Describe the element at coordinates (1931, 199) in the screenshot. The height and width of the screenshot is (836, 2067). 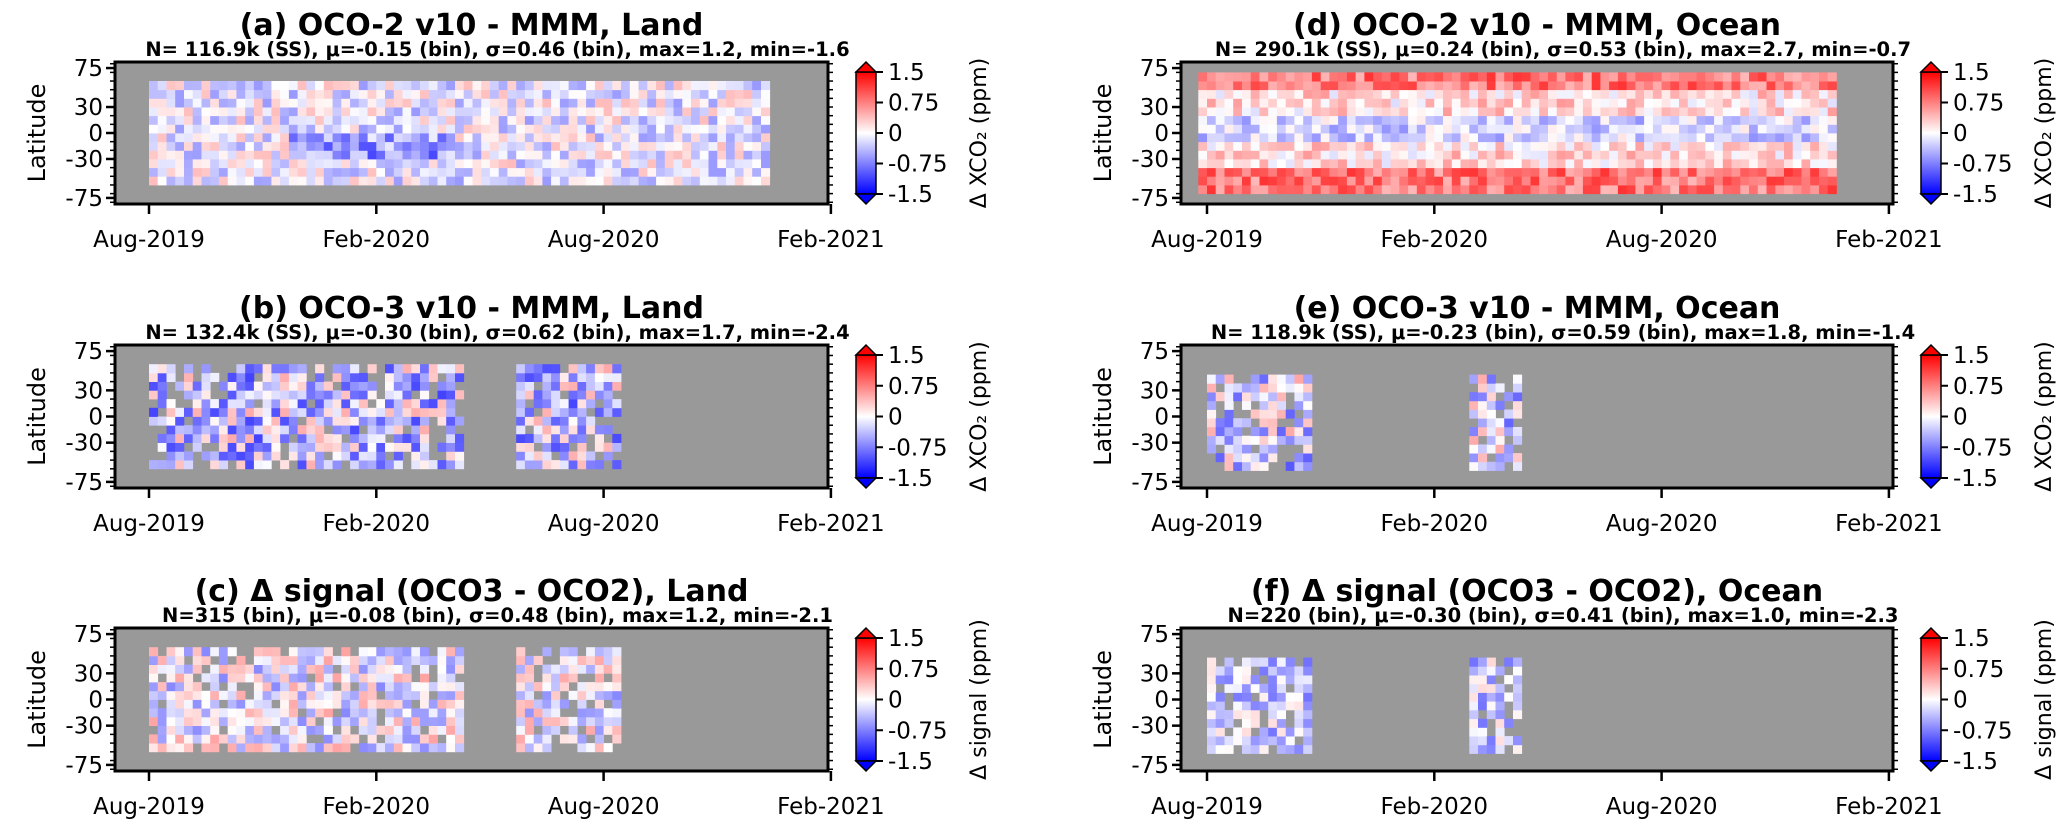
I see `colorbar-min-extend` at that location.